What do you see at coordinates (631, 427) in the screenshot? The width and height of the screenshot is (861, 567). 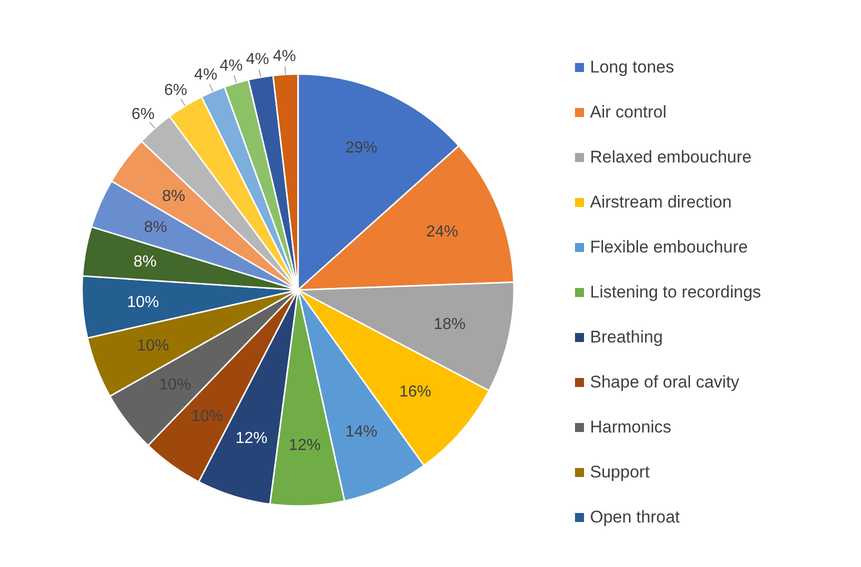 I see `legend-label: Harmonics` at bounding box center [631, 427].